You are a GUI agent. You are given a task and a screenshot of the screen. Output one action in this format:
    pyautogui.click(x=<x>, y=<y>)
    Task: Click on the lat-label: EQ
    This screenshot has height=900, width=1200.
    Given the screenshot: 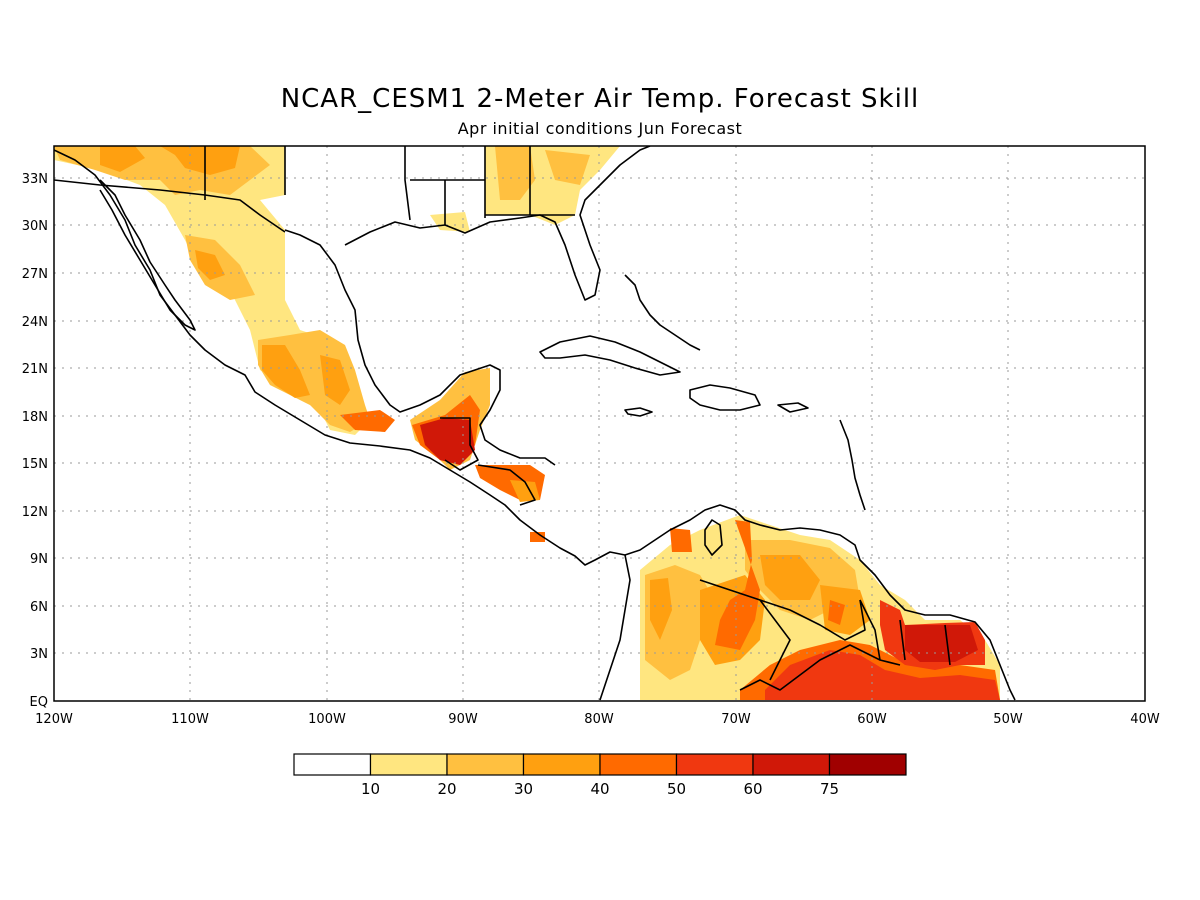 What is the action you would take?
    pyautogui.click(x=39, y=702)
    